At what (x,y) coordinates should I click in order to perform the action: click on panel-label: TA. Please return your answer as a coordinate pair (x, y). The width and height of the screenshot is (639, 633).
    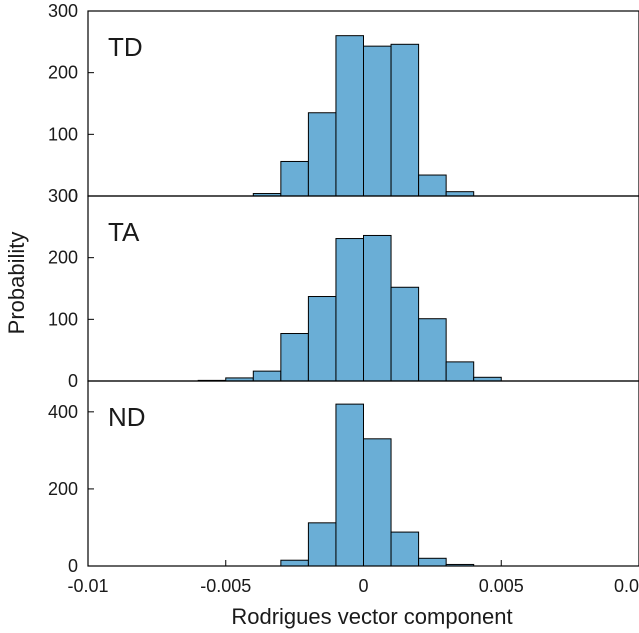
    Looking at the image, I should click on (124, 232).